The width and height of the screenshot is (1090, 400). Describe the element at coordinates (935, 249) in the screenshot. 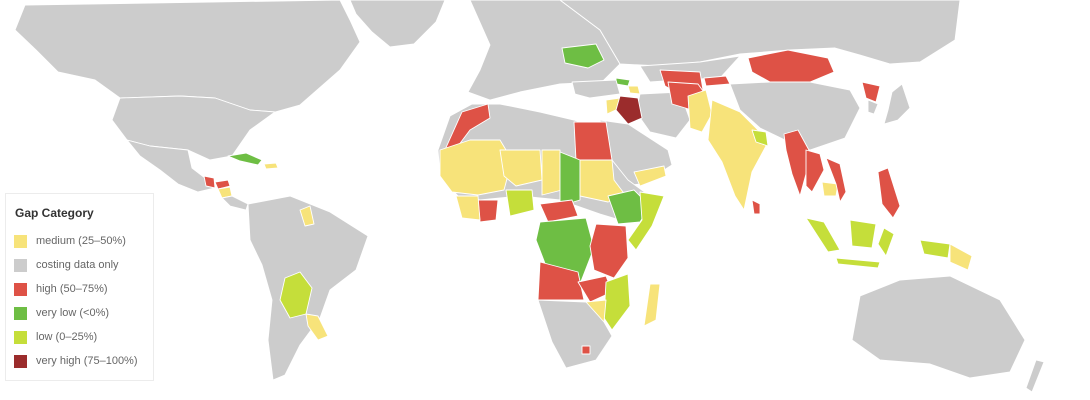

I see `indonesia-papua` at that location.